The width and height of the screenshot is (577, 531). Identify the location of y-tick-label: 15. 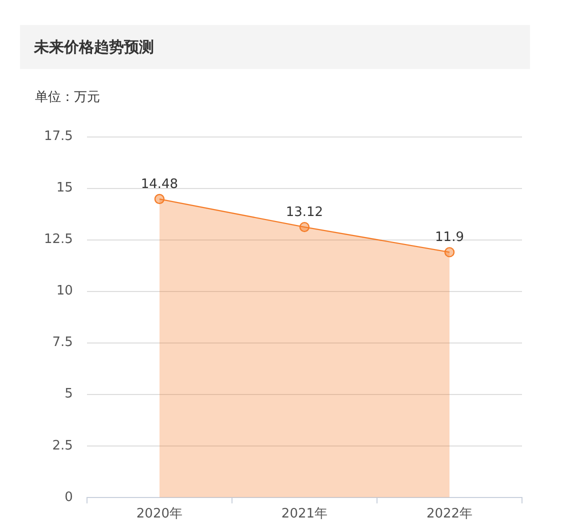
(64, 188).